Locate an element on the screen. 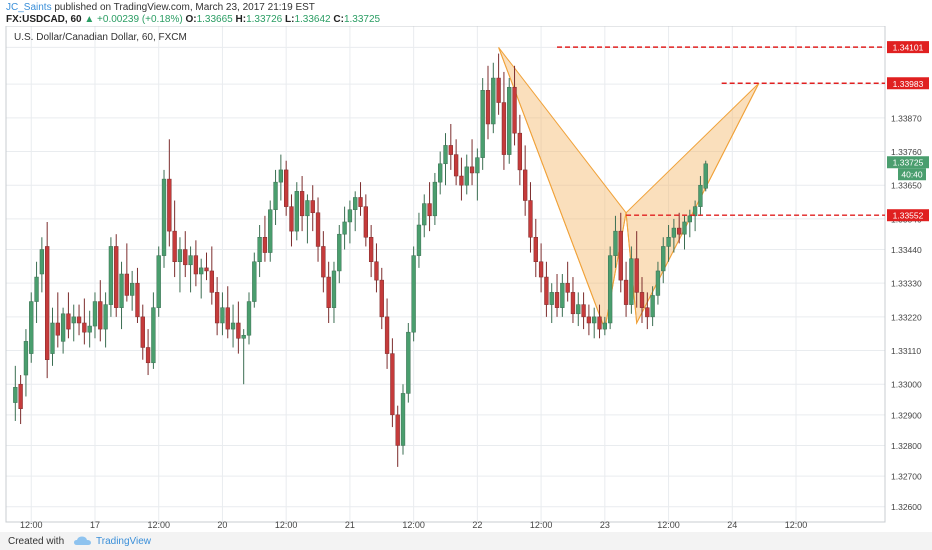 The height and width of the screenshot is (550, 932). chart-title: U.S. Dollar/Canadian Dollar, 60, FXCM is located at coordinates (100, 37).